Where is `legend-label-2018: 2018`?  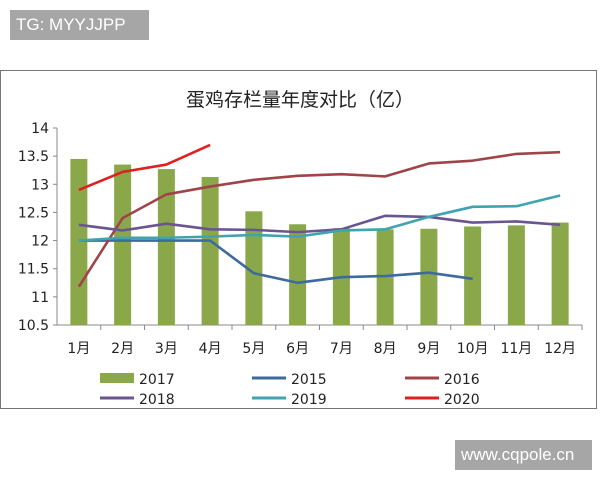
legend-label-2018: 2018 is located at coordinates (157, 400).